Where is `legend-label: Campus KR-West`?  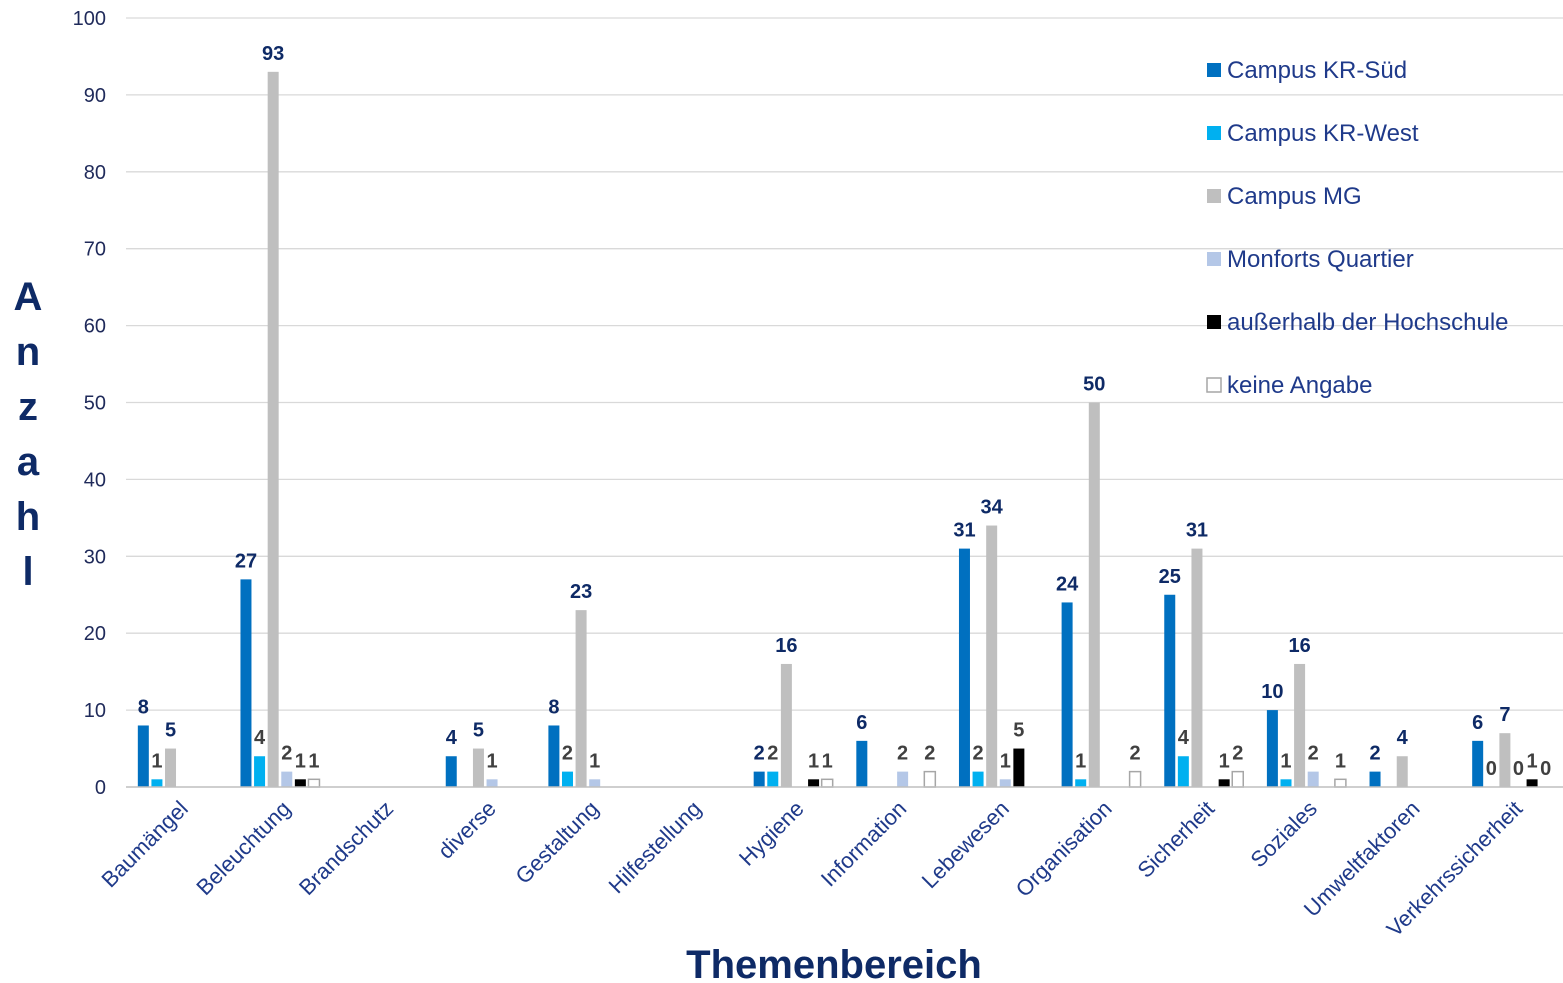 legend-label: Campus KR-West is located at coordinates (1323, 133).